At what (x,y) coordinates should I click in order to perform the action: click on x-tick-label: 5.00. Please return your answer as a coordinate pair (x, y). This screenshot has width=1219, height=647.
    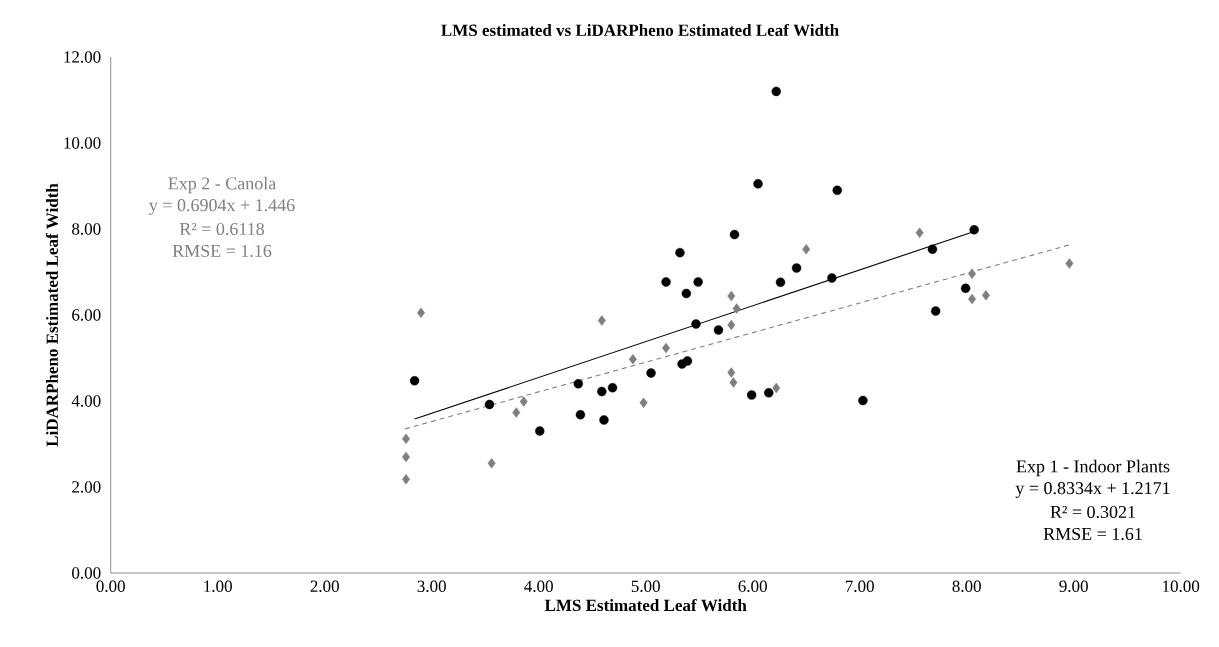
    Looking at the image, I should click on (645, 586).